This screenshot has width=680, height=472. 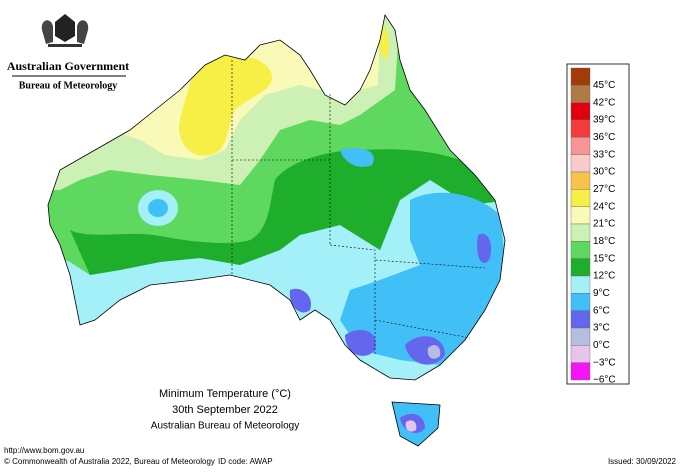 I want to click on legend-label: 24°C, so click(x=604, y=206).